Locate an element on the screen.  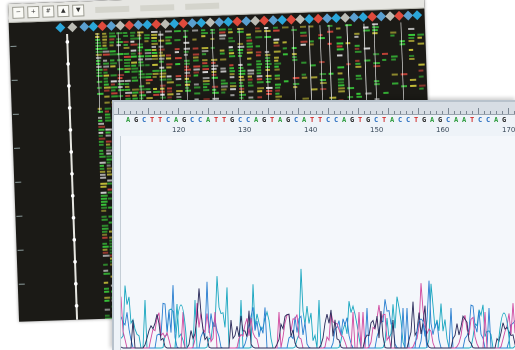
base-call: C is located at coordinates (248, 120).